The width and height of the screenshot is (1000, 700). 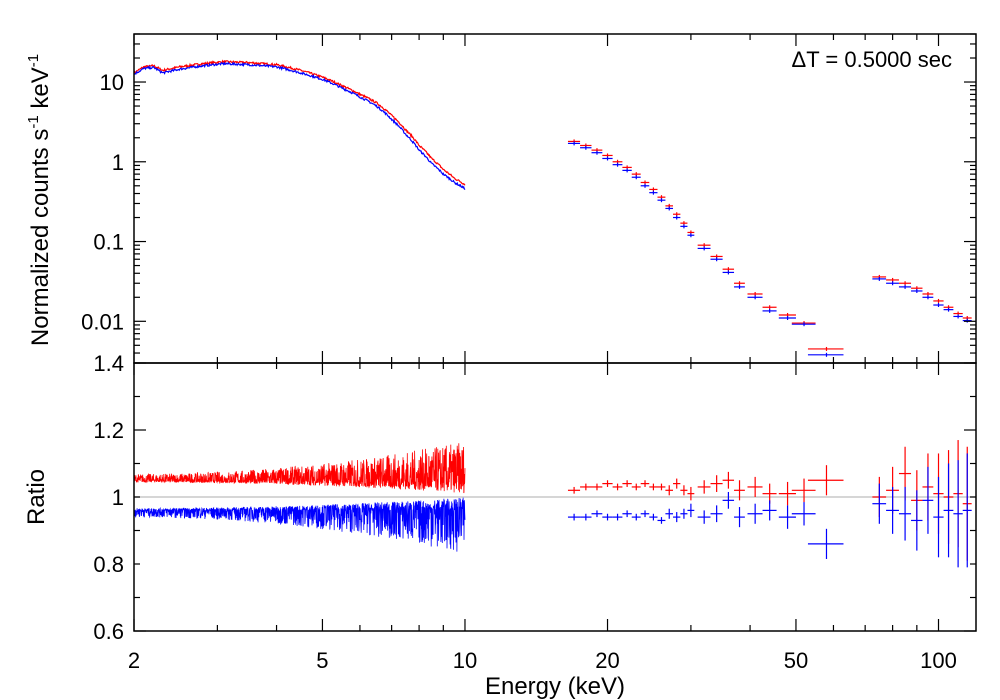 I want to click on y-title-mid: keV, so click(x=40, y=91).